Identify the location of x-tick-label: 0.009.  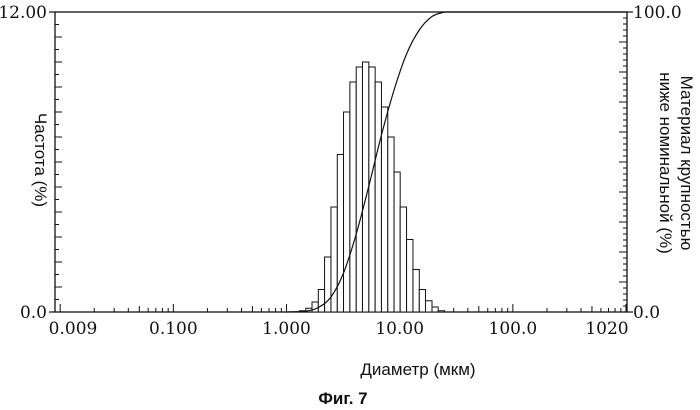
(73, 329).